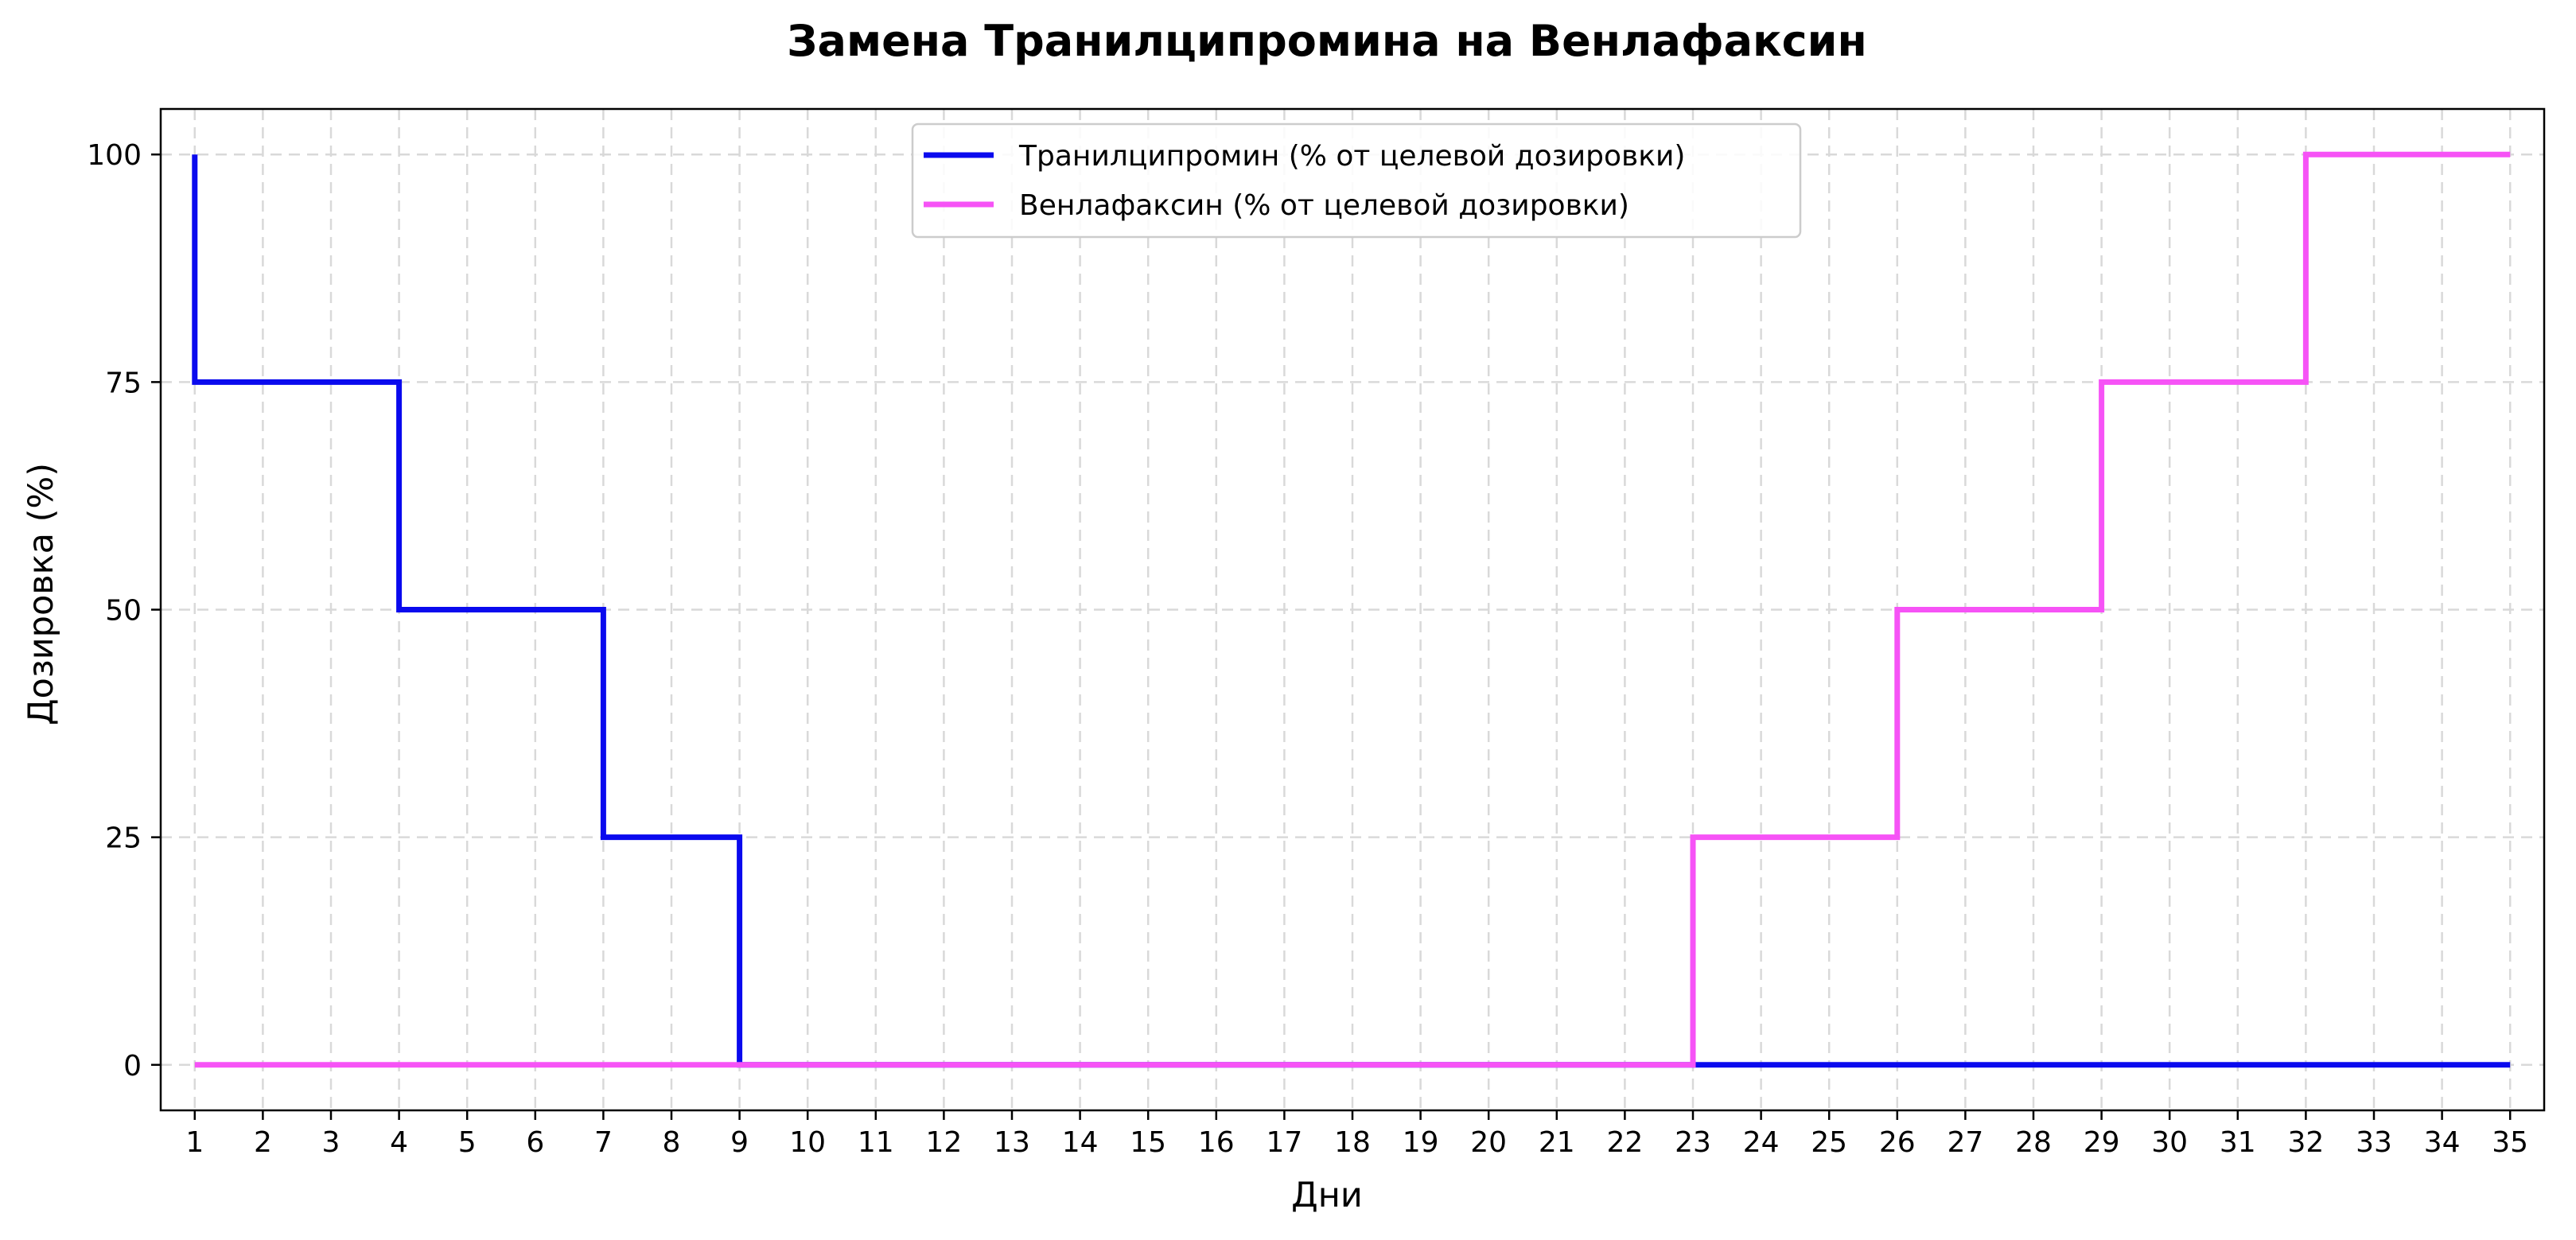 The image size is (2576, 1240). What do you see at coordinates (331, 1142) in the screenshot?
I see `x-tick-label: 3` at bounding box center [331, 1142].